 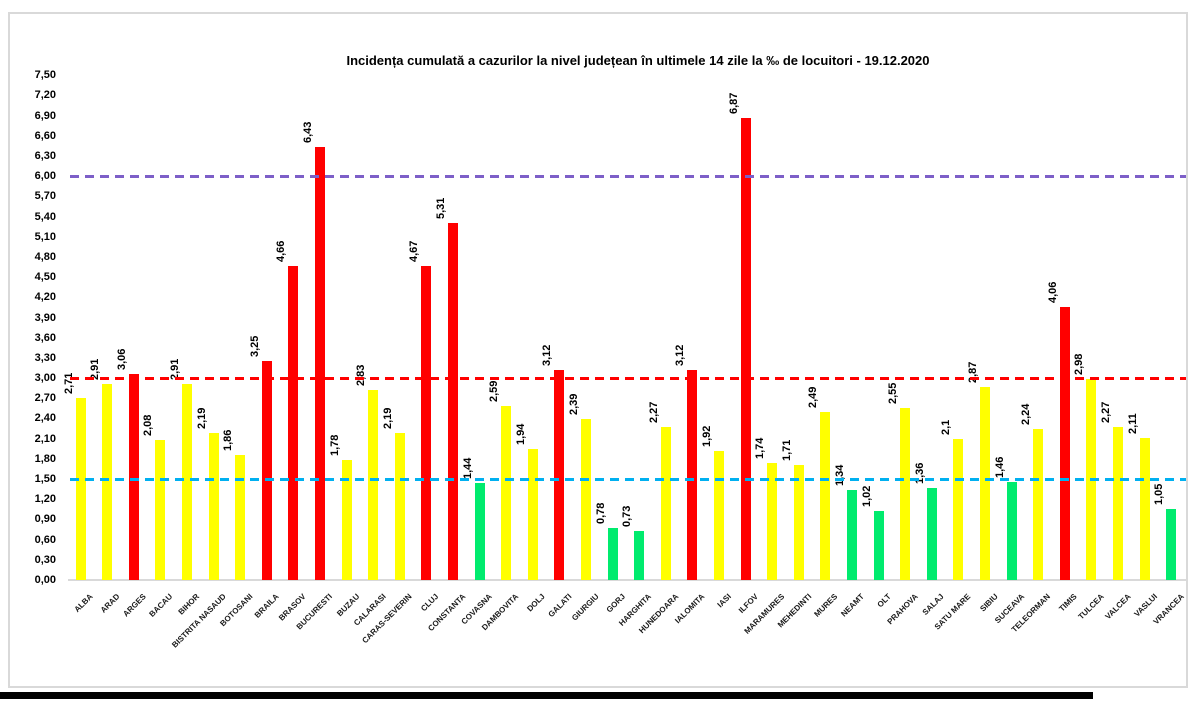 What do you see at coordinates (919, 474) in the screenshot?
I see `bar-value-label: 1,36` at bounding box center [919, 474].